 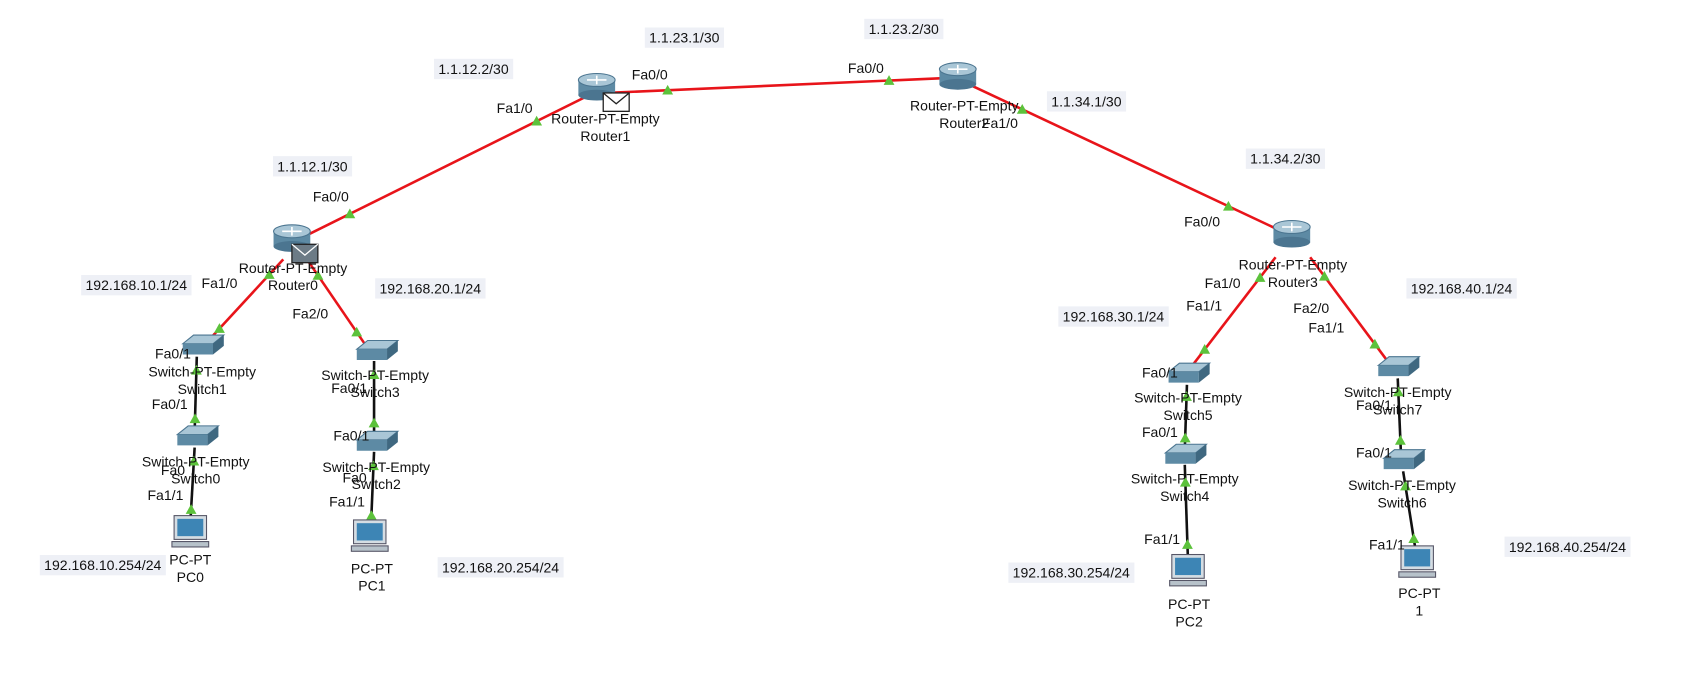 I want to click on address-note: 1.1.12.1/30, so click(x=312, y=166).